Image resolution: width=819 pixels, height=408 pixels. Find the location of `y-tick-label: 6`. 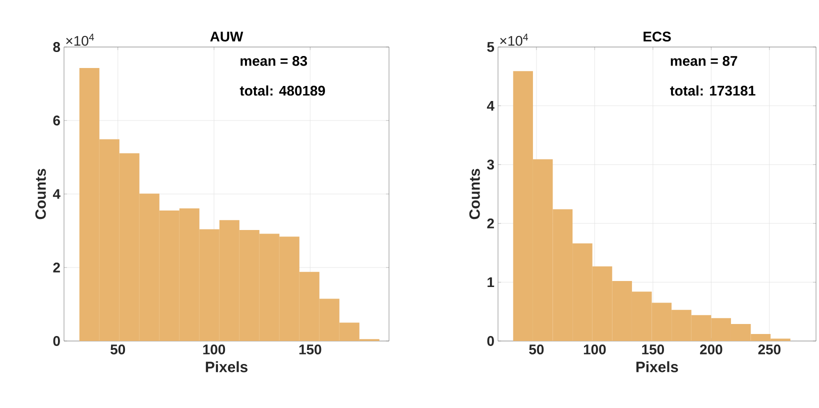

y-tick-label: 6 is located at coordinates (56, 121).